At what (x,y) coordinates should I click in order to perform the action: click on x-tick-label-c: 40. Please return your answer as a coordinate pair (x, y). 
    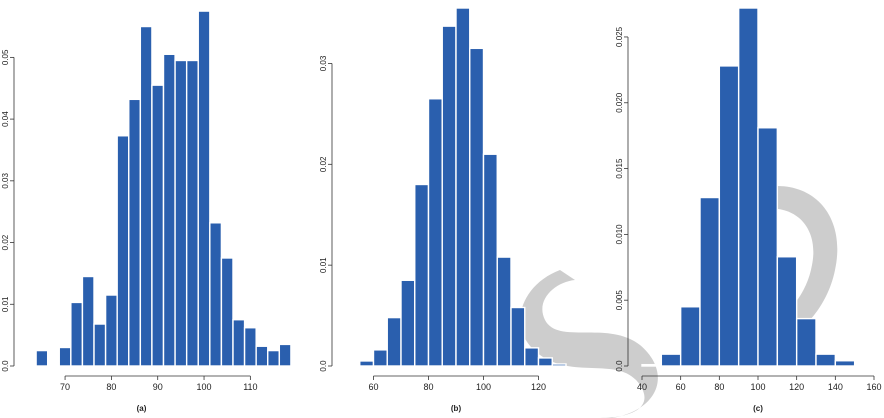
    Looking at the image, I should click on (642, 387).